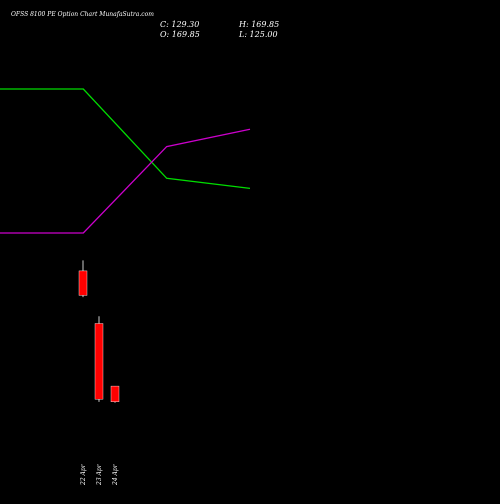 The height and width of the screenshot is (504, 500). Describe the element at coordinates (115, 474) in the screenshot. I see `x-tick-label-2: 24 Apr` at that location.